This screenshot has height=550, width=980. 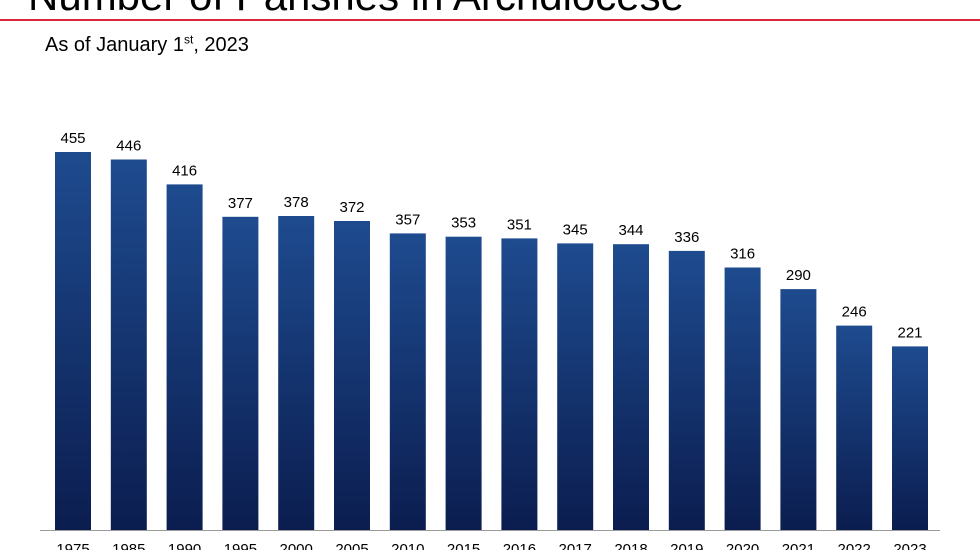 I want to click on data-label-2005: 372, so click(x=351, y=207).